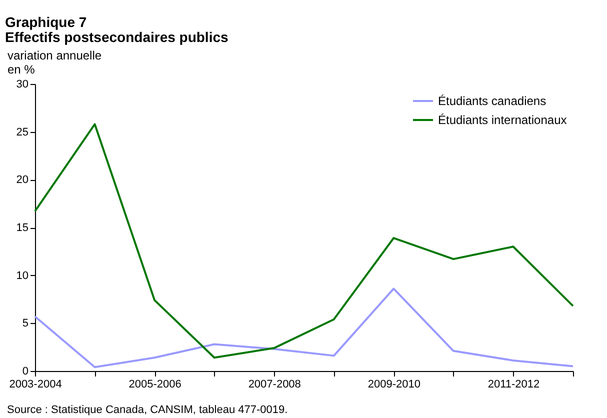 This screenshot has width=607, height=418. Describe the element at coordinates (22, 84) in the screenshot. I see `y-tick-label: 30` at that location.